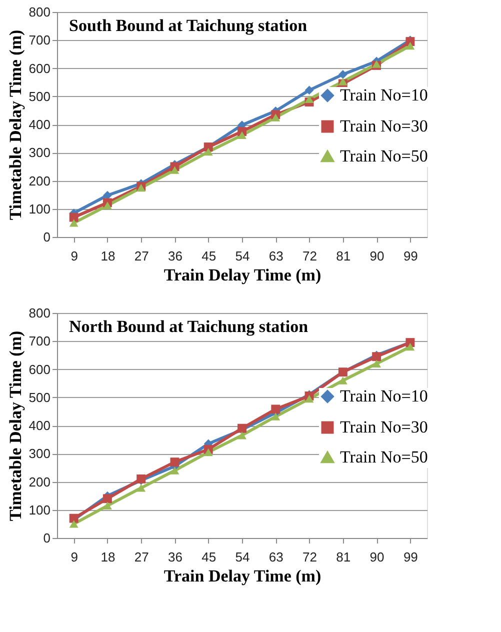  What do you see at coordinates (188, 25) in the screenshot?
I see `chart-title: South Bound at Taichung station` at bounding box center [188, 25].